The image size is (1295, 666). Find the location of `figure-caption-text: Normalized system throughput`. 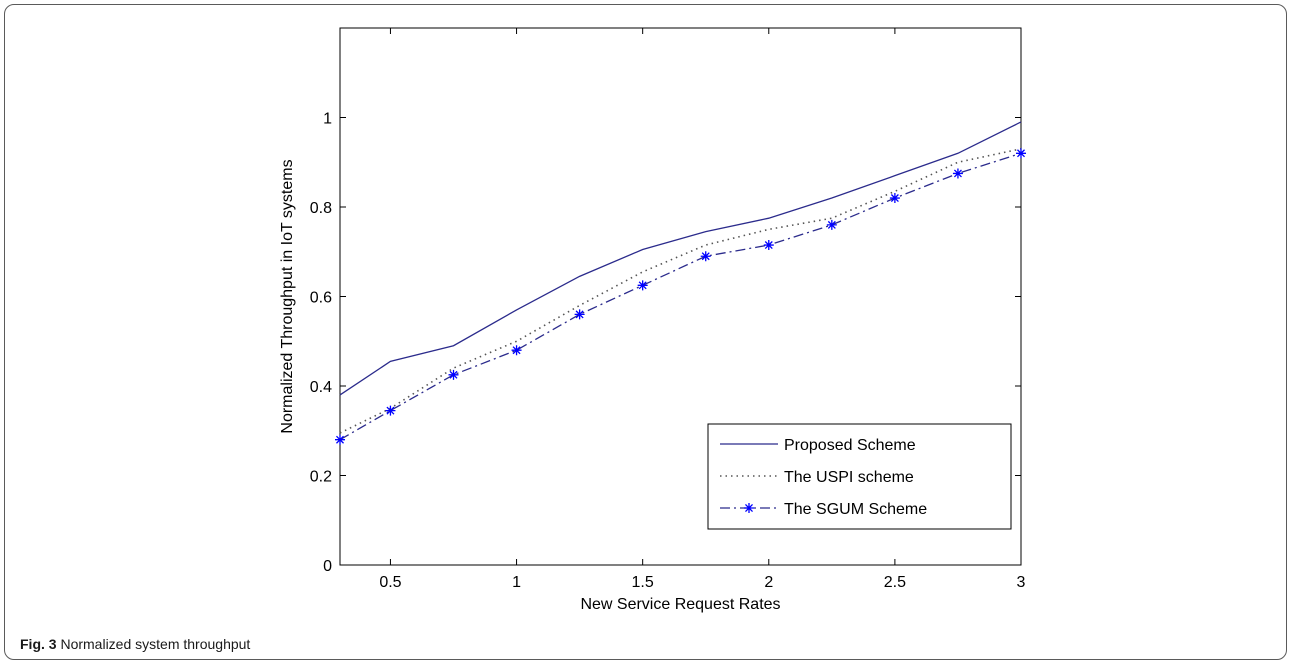

figure-caption-text: Normalized system throughput is located at coordinates (155, 644).